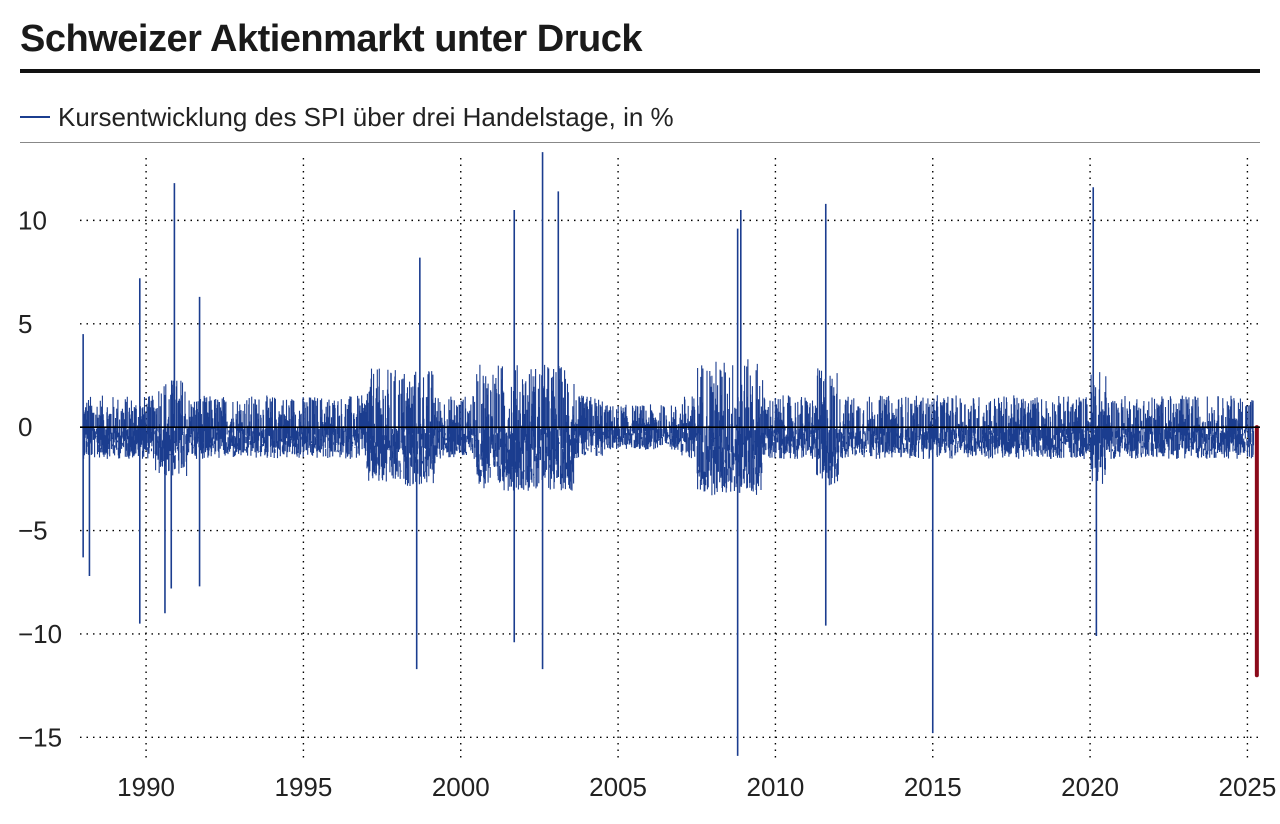  What do you see at coordinates (331, 39) in the screenshot?
I see `chart-title: Schweizer Aktienmarkt unter Druck` at bounding box center [331, 39].